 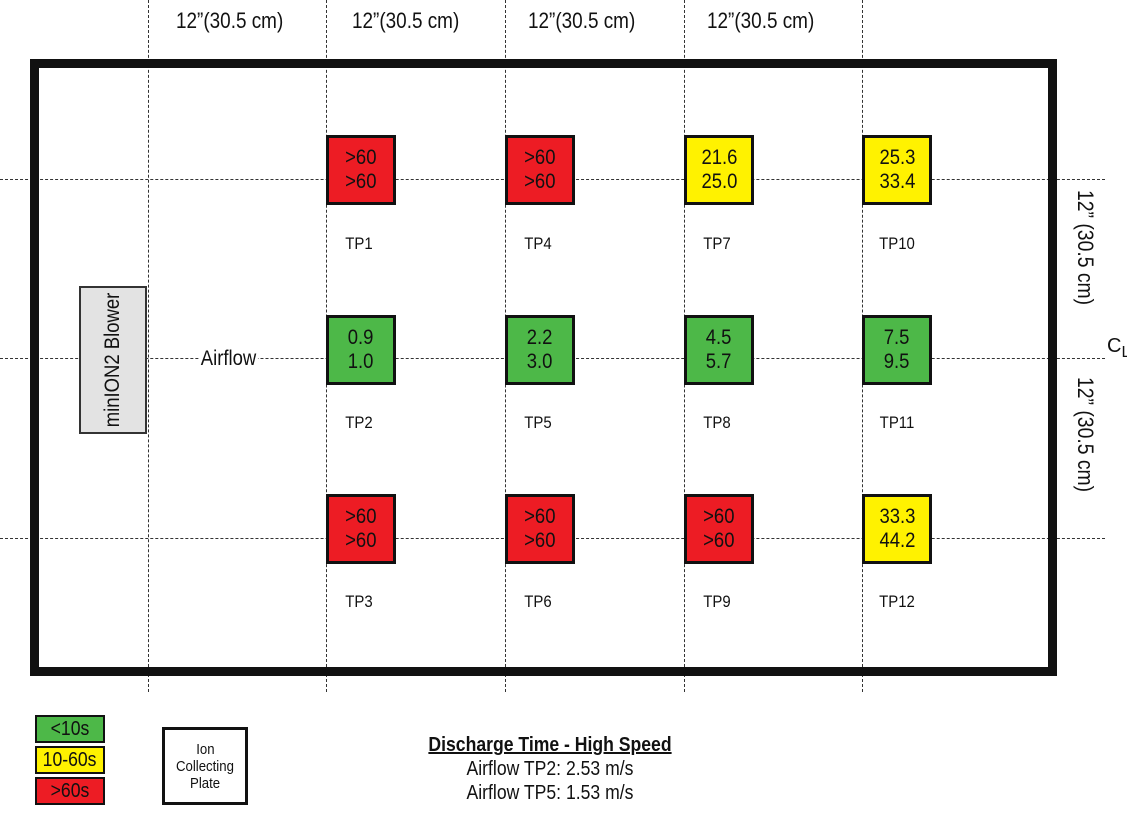 I want to click on test-point-tp8: 4.5 5.7, so click(x=719, y=350).